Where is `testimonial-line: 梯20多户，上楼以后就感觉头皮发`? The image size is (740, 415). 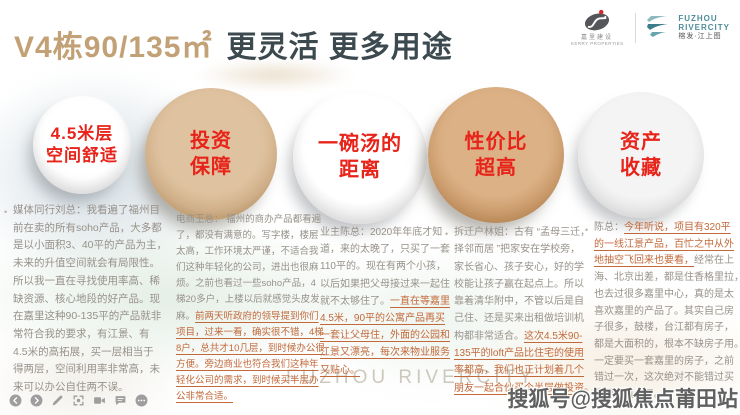
testimonial-line: 梯20多户，上楼以后就感觉头皮发 is located at coordinates (248, 300).